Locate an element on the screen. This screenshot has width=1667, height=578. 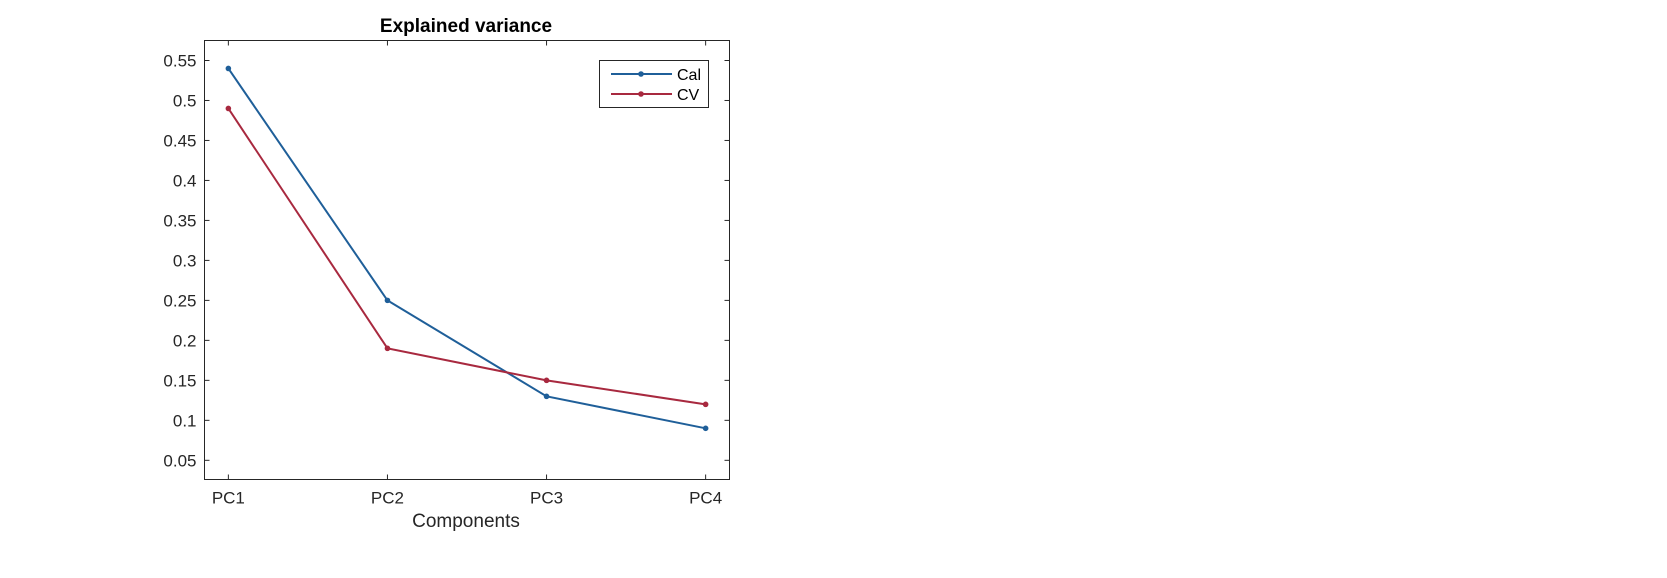
series-line-cv is located at coordinates (466, 256).